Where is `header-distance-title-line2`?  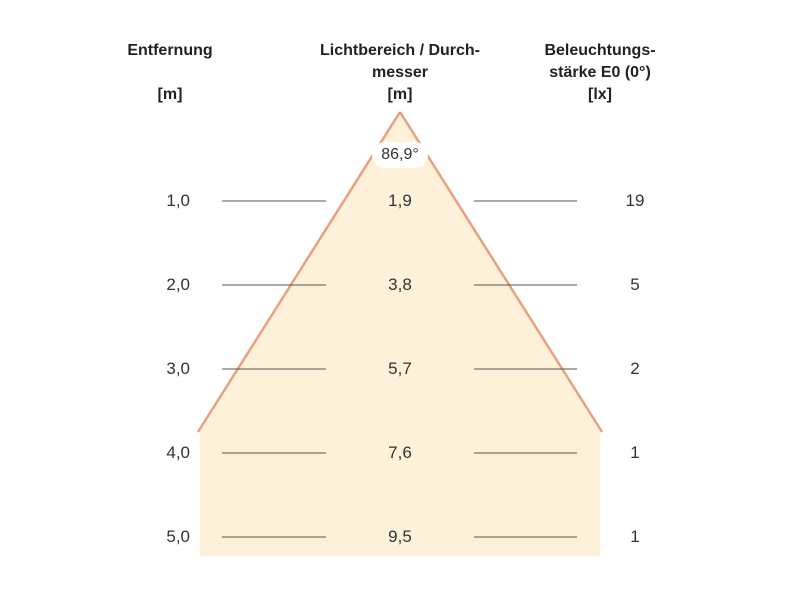 header-distance-title-line2 is located at coordinates (170, 73).